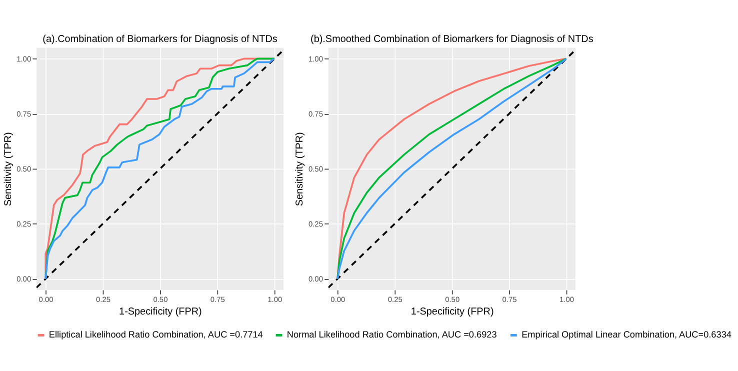 The height and width of the screenshot is (371, 738). What do you see at coordinates (160, 39) in the screenshot?
I see `chart-title: (a).Combination of Biomarkers for Diagnosis of NTDs` at bounding box center [160, 39].